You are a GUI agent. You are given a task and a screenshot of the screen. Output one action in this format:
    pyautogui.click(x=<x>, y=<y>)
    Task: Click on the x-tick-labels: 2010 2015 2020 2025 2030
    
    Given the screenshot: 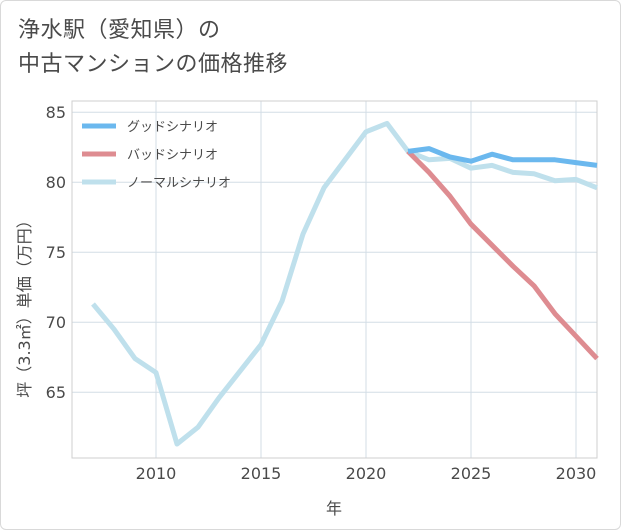 What is the action you would take?
    pyautogui.click(x=366, y=473)
    